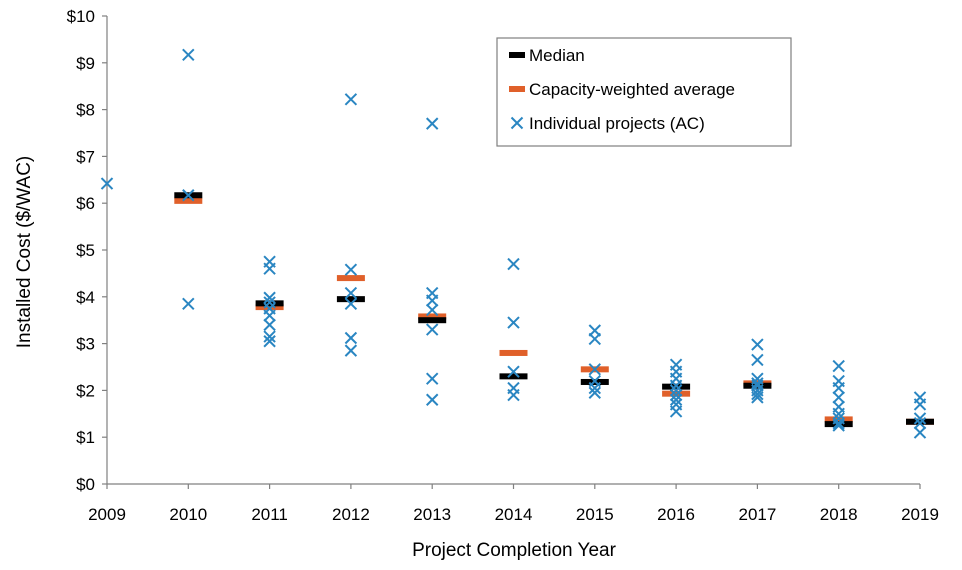  I want to click on y-tick-label: $9, so click(85, 63).